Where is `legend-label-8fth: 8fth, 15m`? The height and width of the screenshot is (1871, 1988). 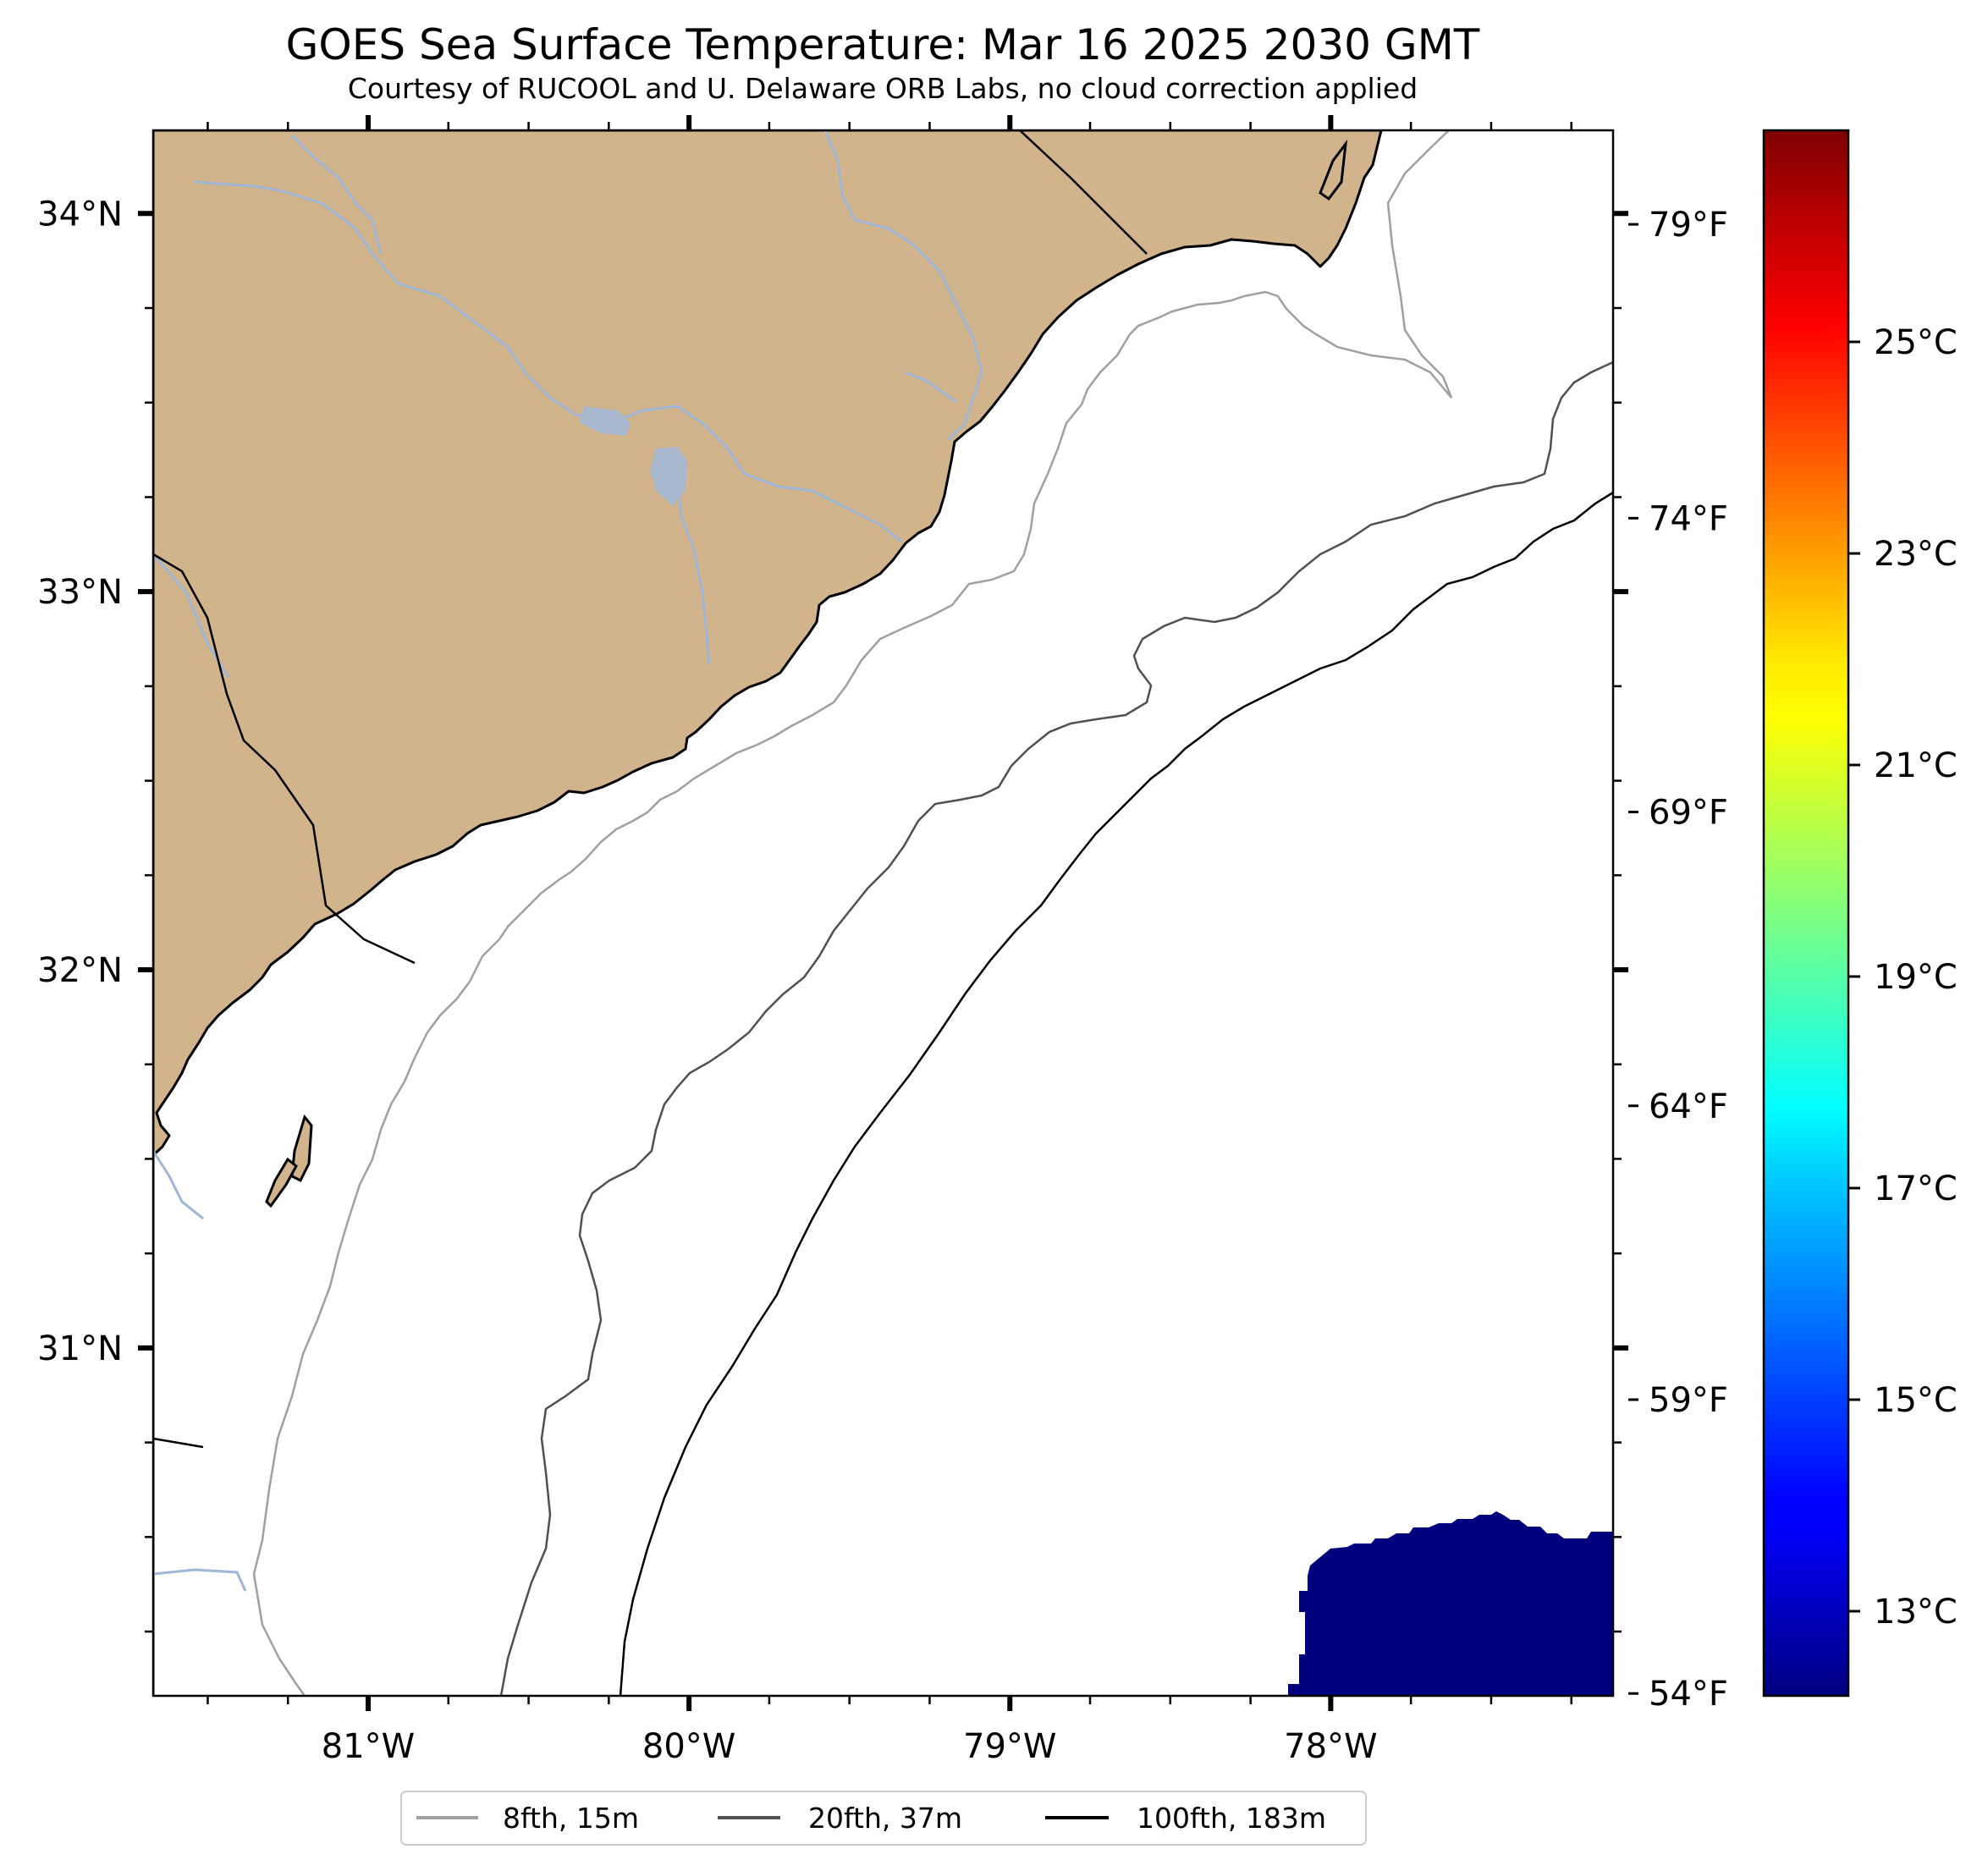 legend-label-8fth: 8fth, 15m is located at coordinates (571, 1819).